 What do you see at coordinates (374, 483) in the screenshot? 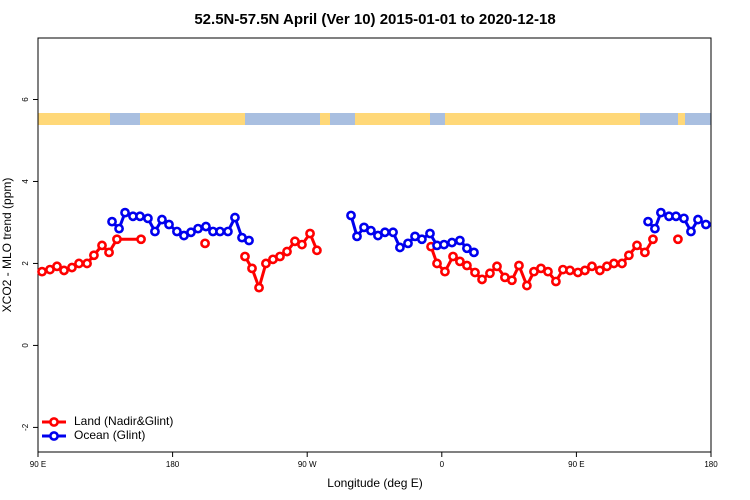
I see `x-axis-label: Longitude (deg E)` at bounding box center [374, 483].